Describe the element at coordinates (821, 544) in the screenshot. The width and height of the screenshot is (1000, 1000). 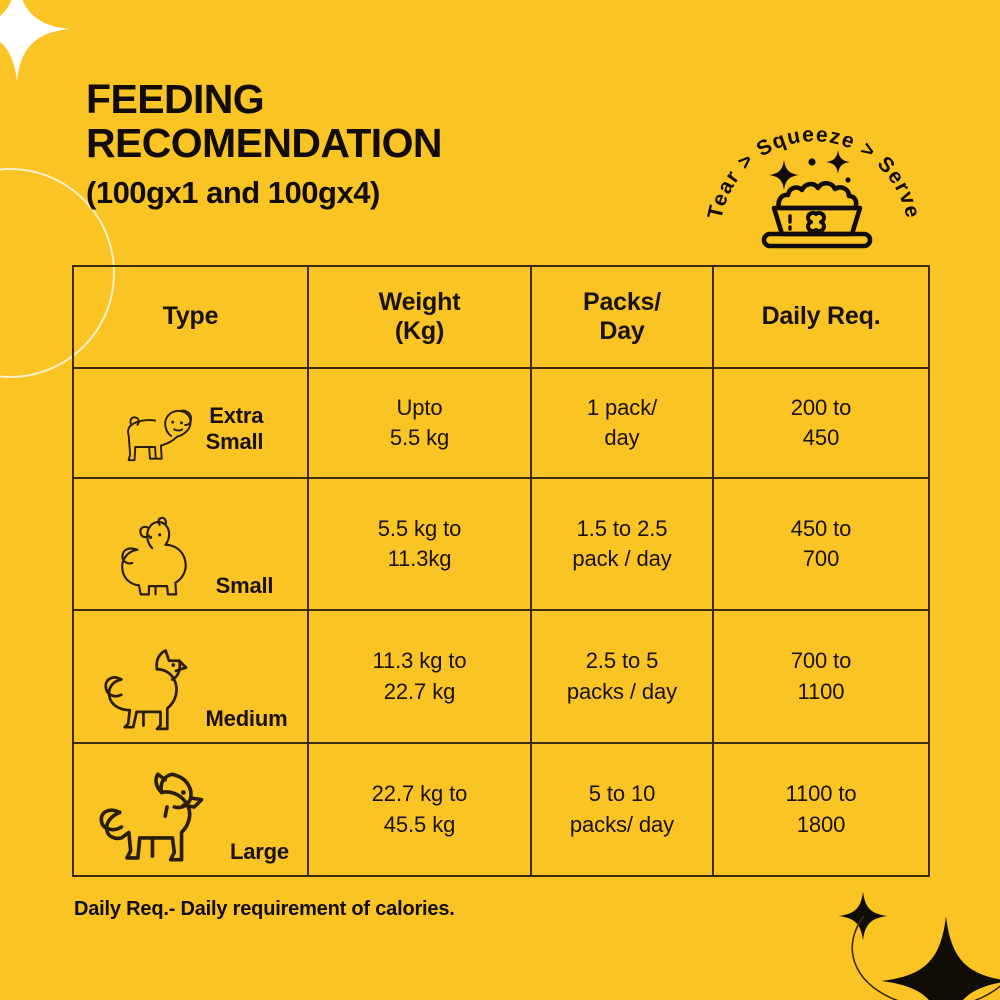
I see `cell-daily-small: 450 to 700` at that location.